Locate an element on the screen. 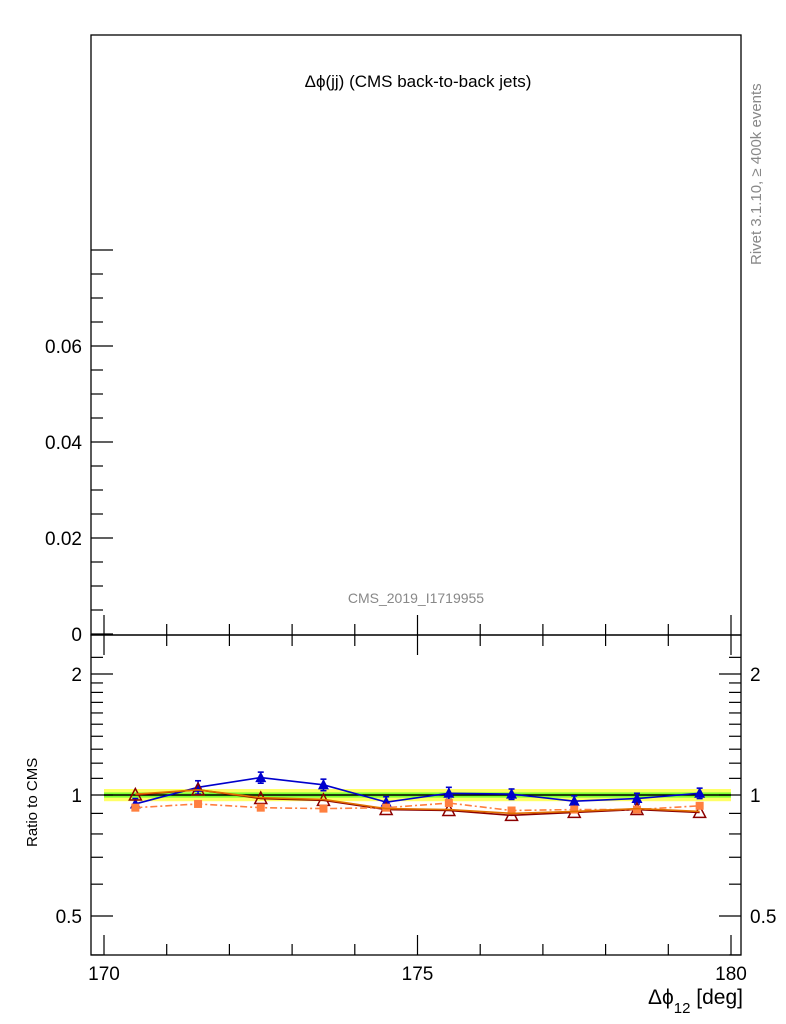  series-3-line is located at coordinates (417, 802).